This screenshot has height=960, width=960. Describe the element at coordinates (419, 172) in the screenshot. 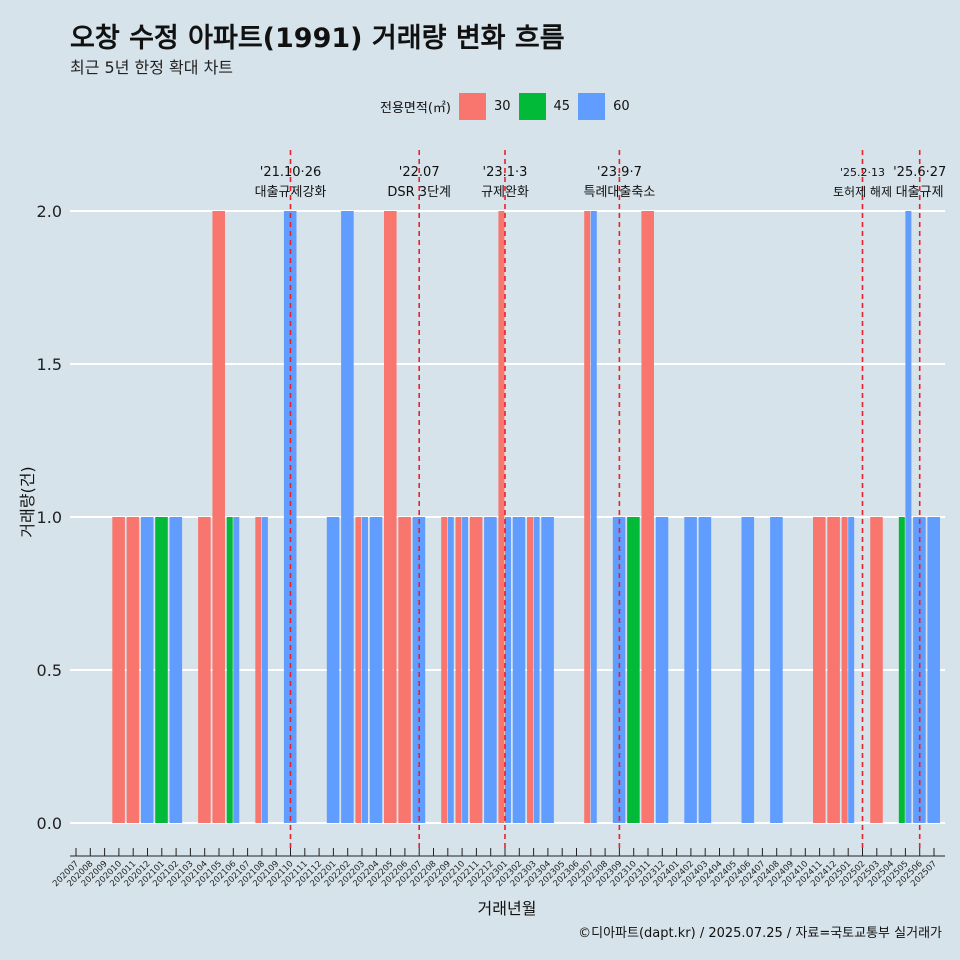

I see `event-date-label: '22.07` at that location.